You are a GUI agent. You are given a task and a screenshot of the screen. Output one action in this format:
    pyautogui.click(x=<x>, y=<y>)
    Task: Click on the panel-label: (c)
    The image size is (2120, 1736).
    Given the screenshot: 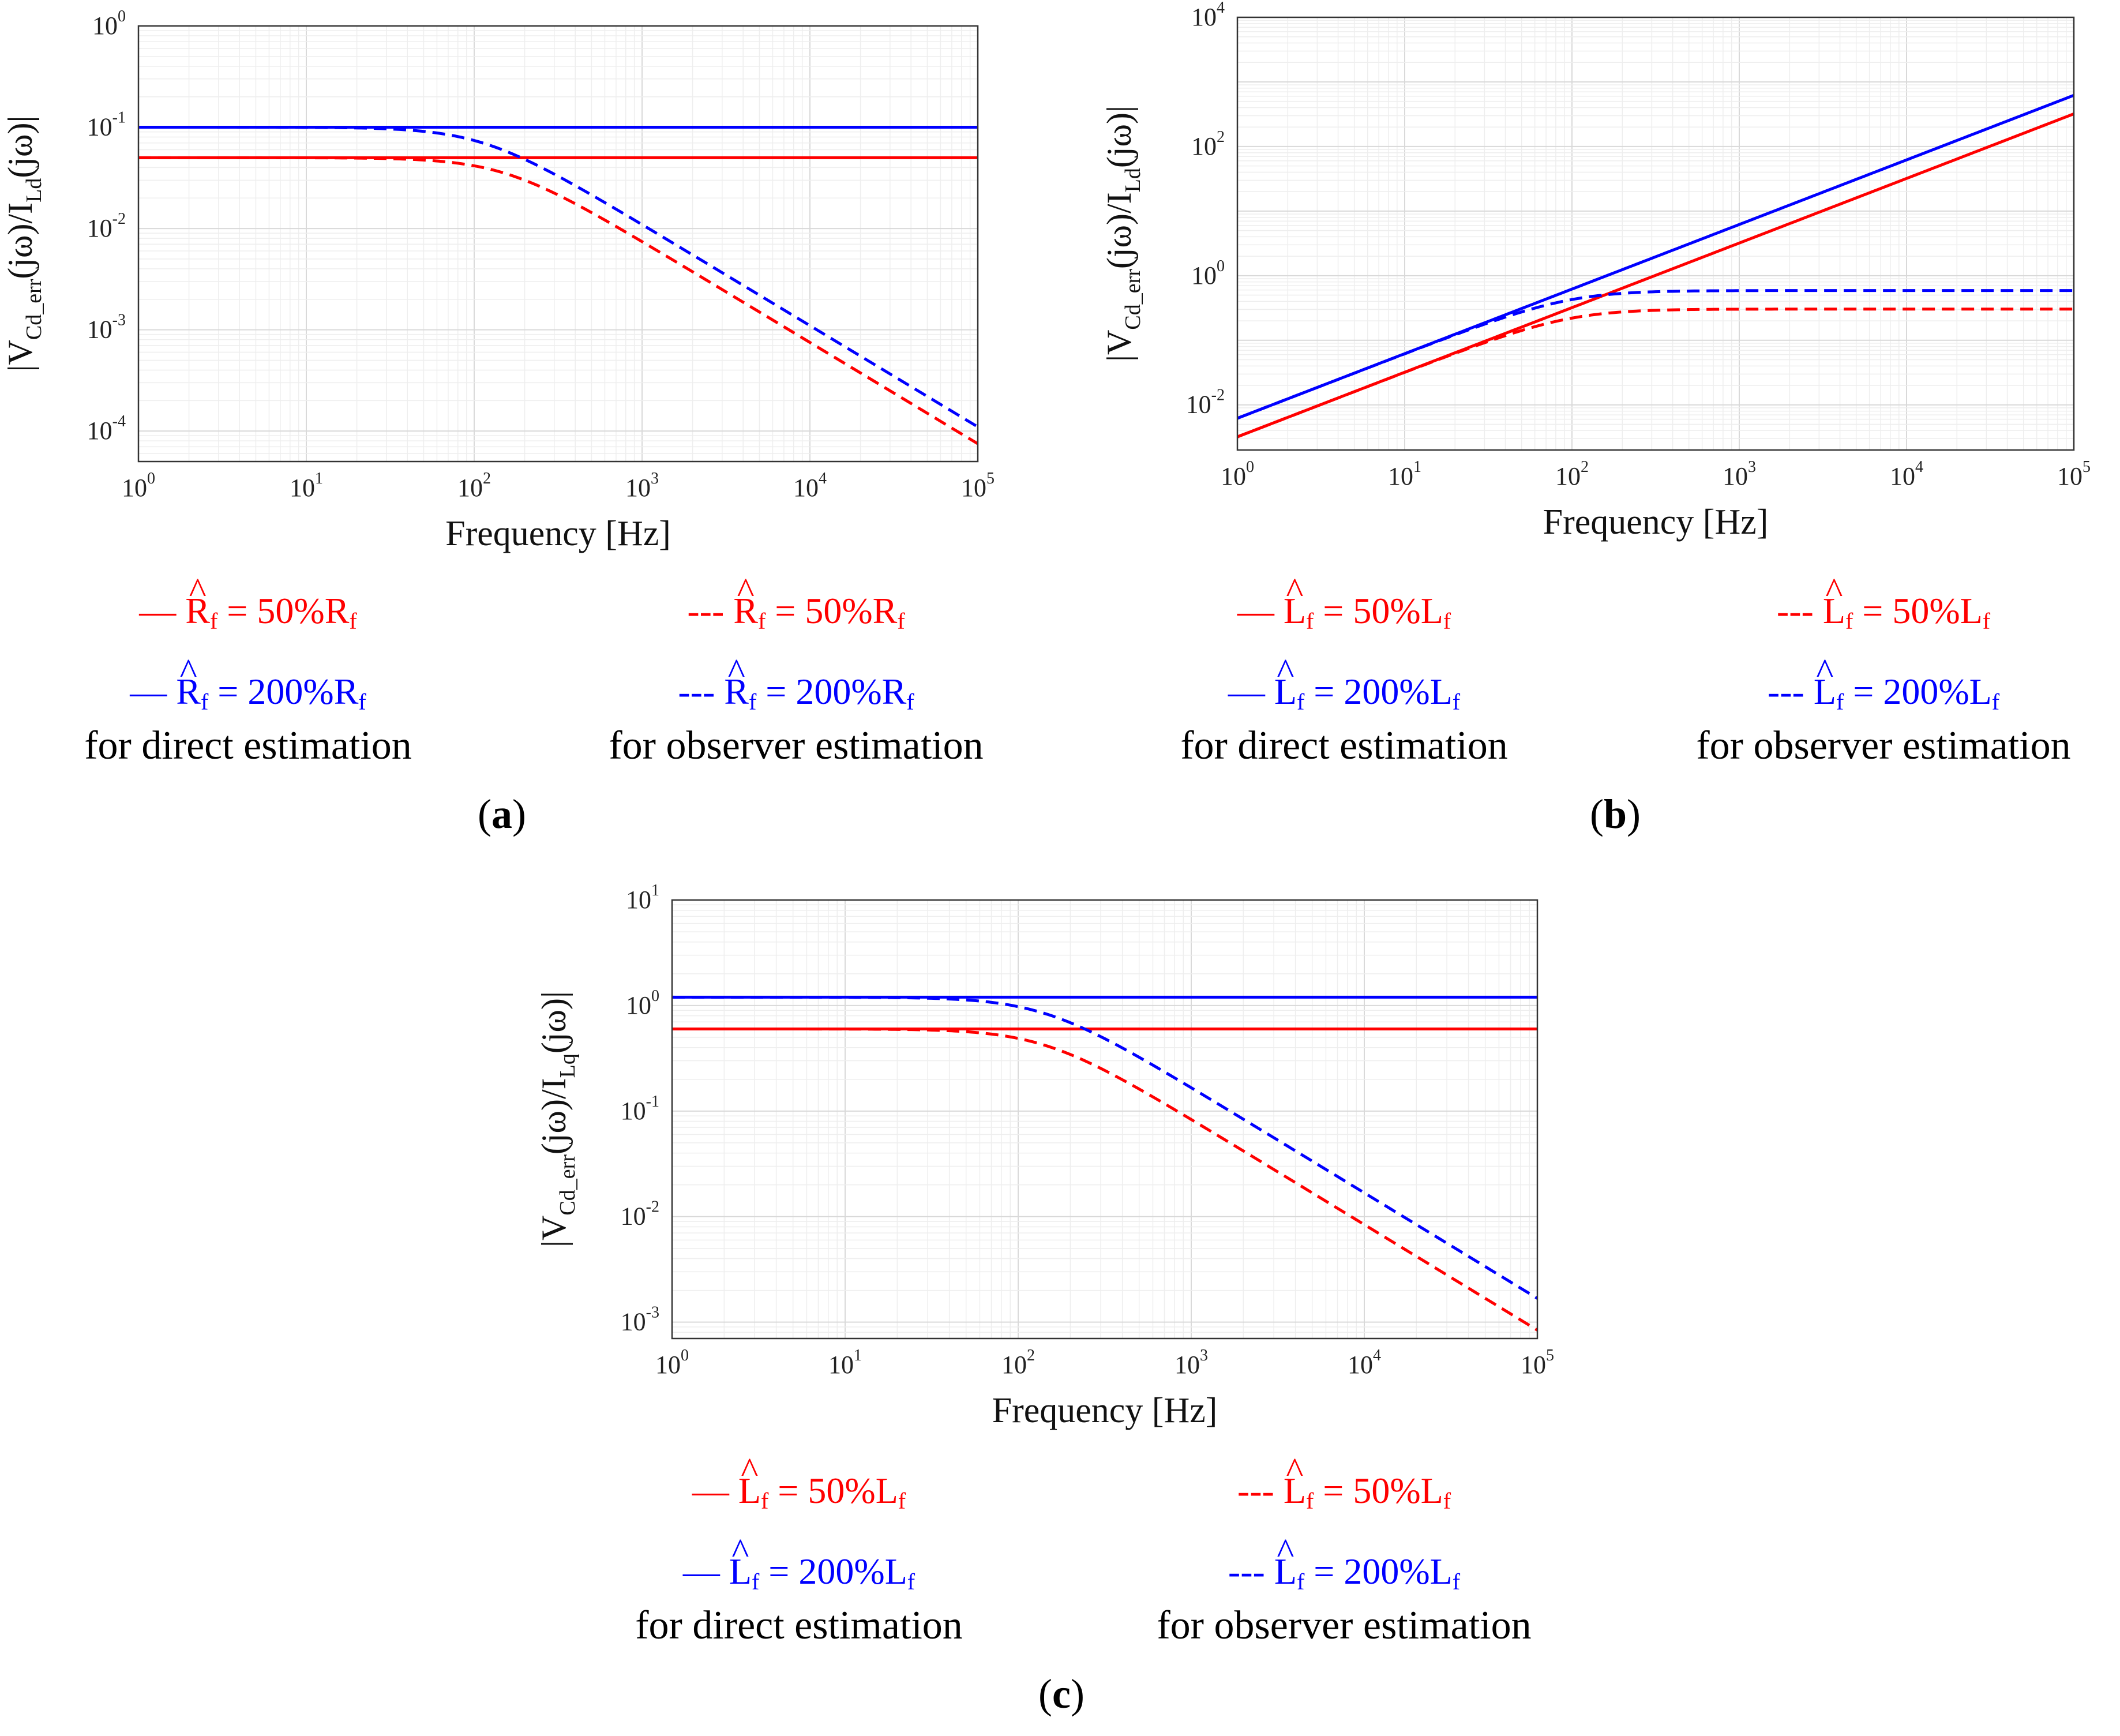 What is the action you would take?
    pyautogui.click(x=1061, y=1694)
    